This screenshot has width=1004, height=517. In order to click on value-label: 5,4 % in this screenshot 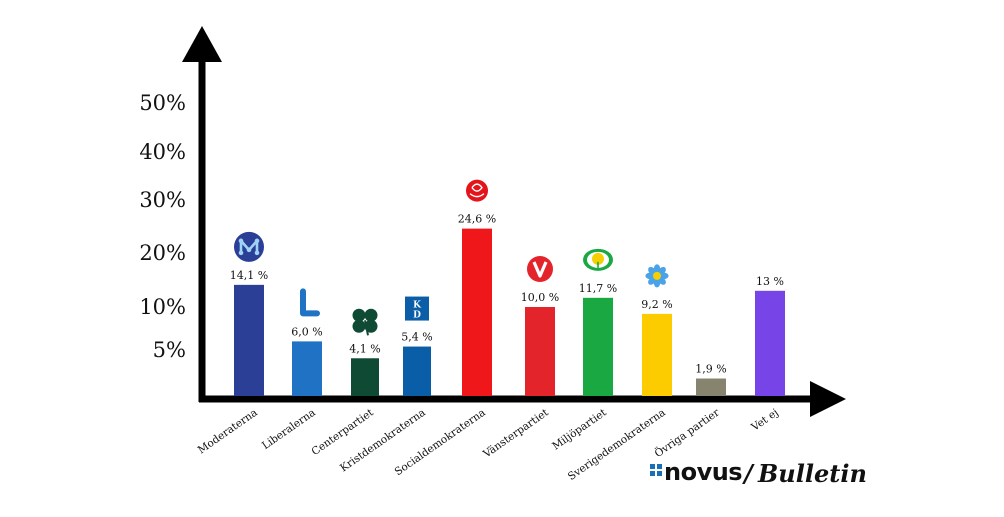, I will do `click(416, 337)`.